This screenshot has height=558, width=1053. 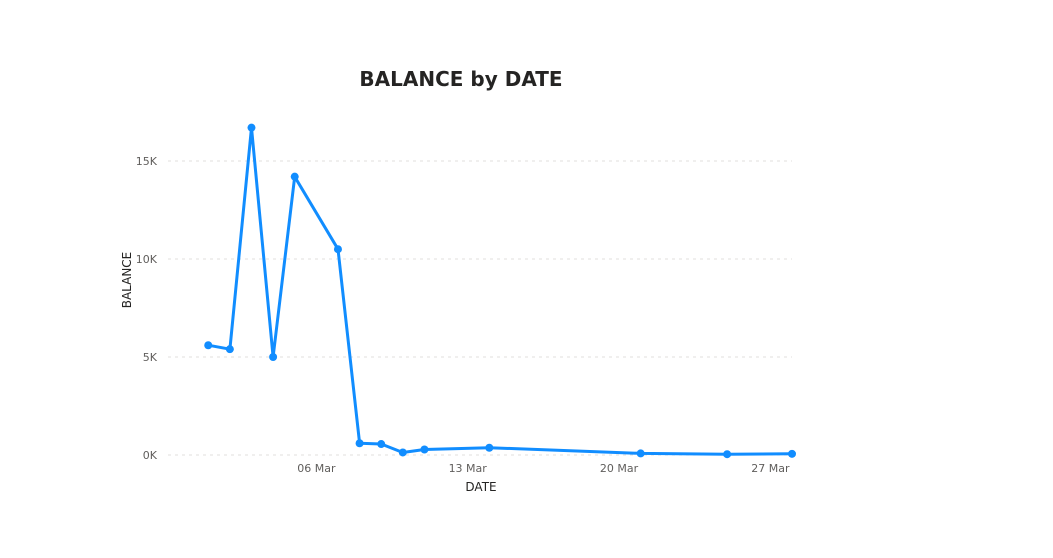 I want to click on x-axis-title: DATE, so click(x=480, y=487).